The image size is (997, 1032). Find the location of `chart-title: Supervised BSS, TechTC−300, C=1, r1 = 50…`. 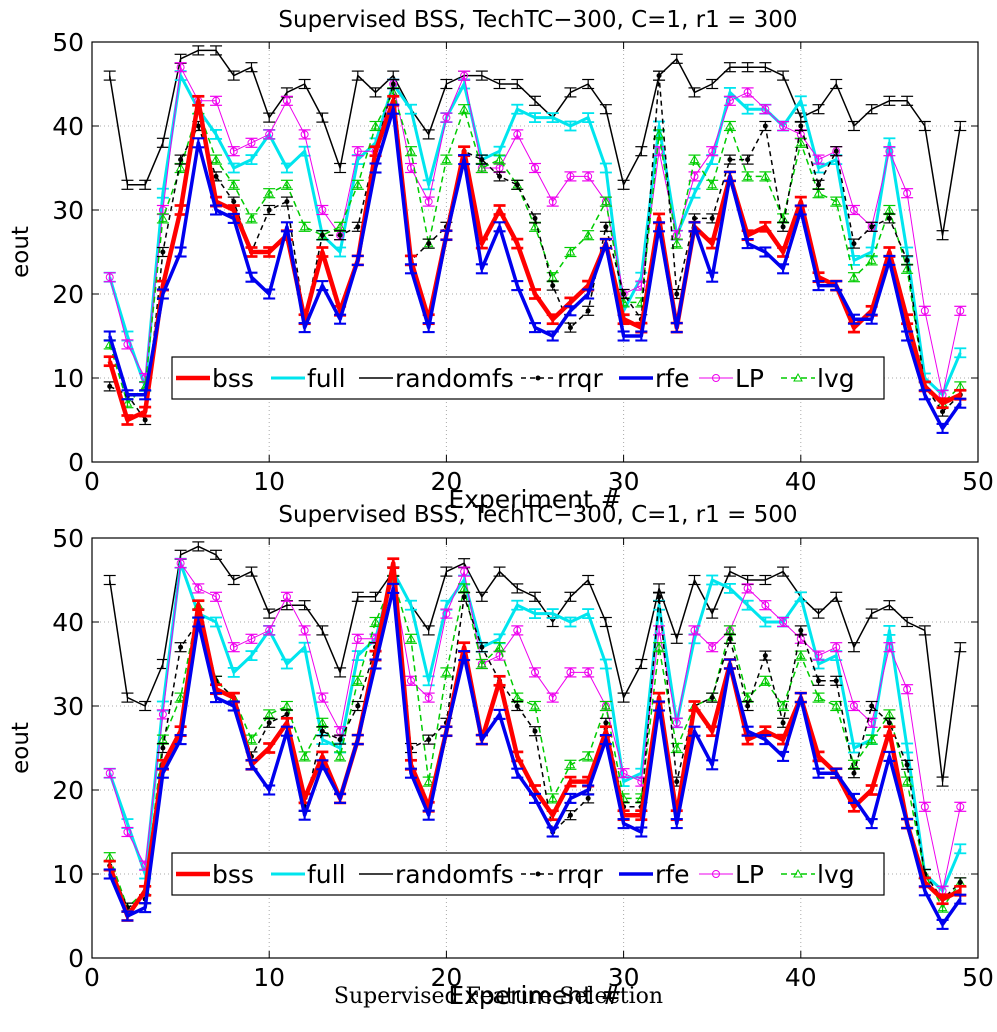

chart-title: Supervised BSS, TechTC−300, C=1, r1 = 50… is located at coordinates (537, 515).